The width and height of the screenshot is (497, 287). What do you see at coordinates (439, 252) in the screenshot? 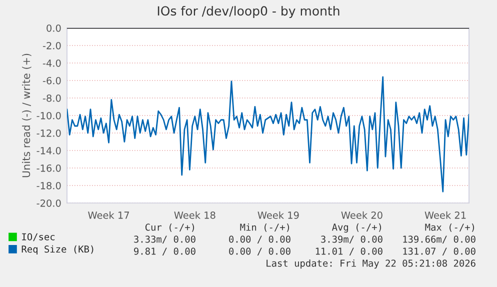
I see `text: 131.07 / 0.00` at bounding box center [439, 252].